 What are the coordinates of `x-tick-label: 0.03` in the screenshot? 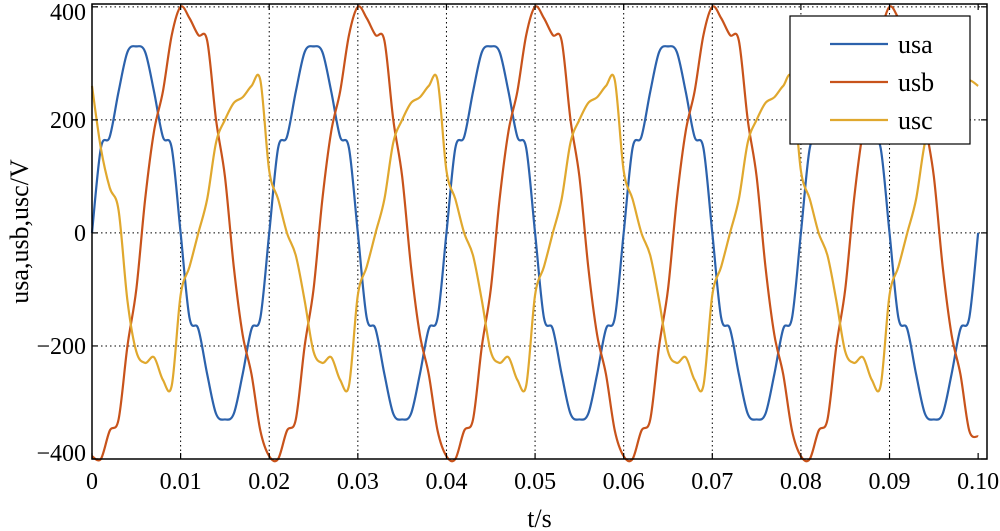 It's located at (358, 482).